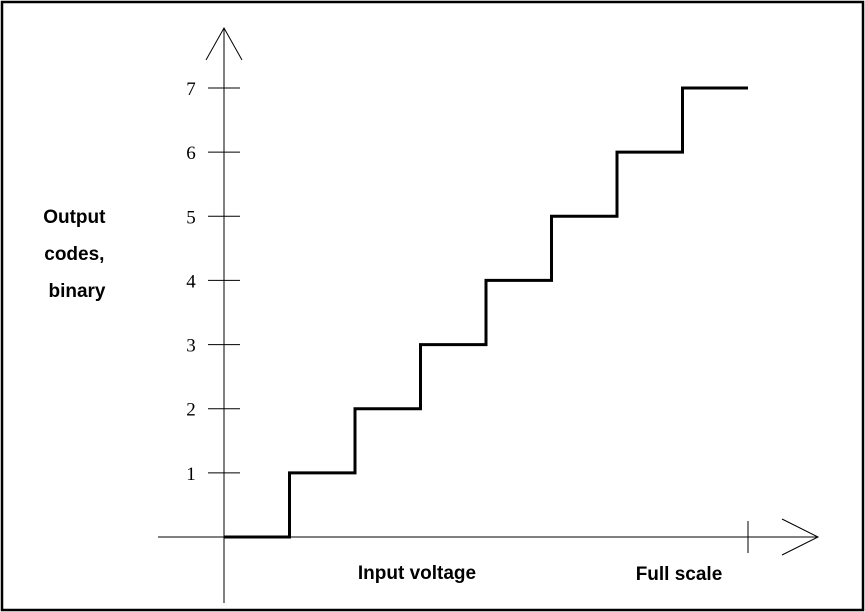  Describe the element at coordinates (191, 474) in the screenshot. I see `y-tick-label-1: 1` at that location.